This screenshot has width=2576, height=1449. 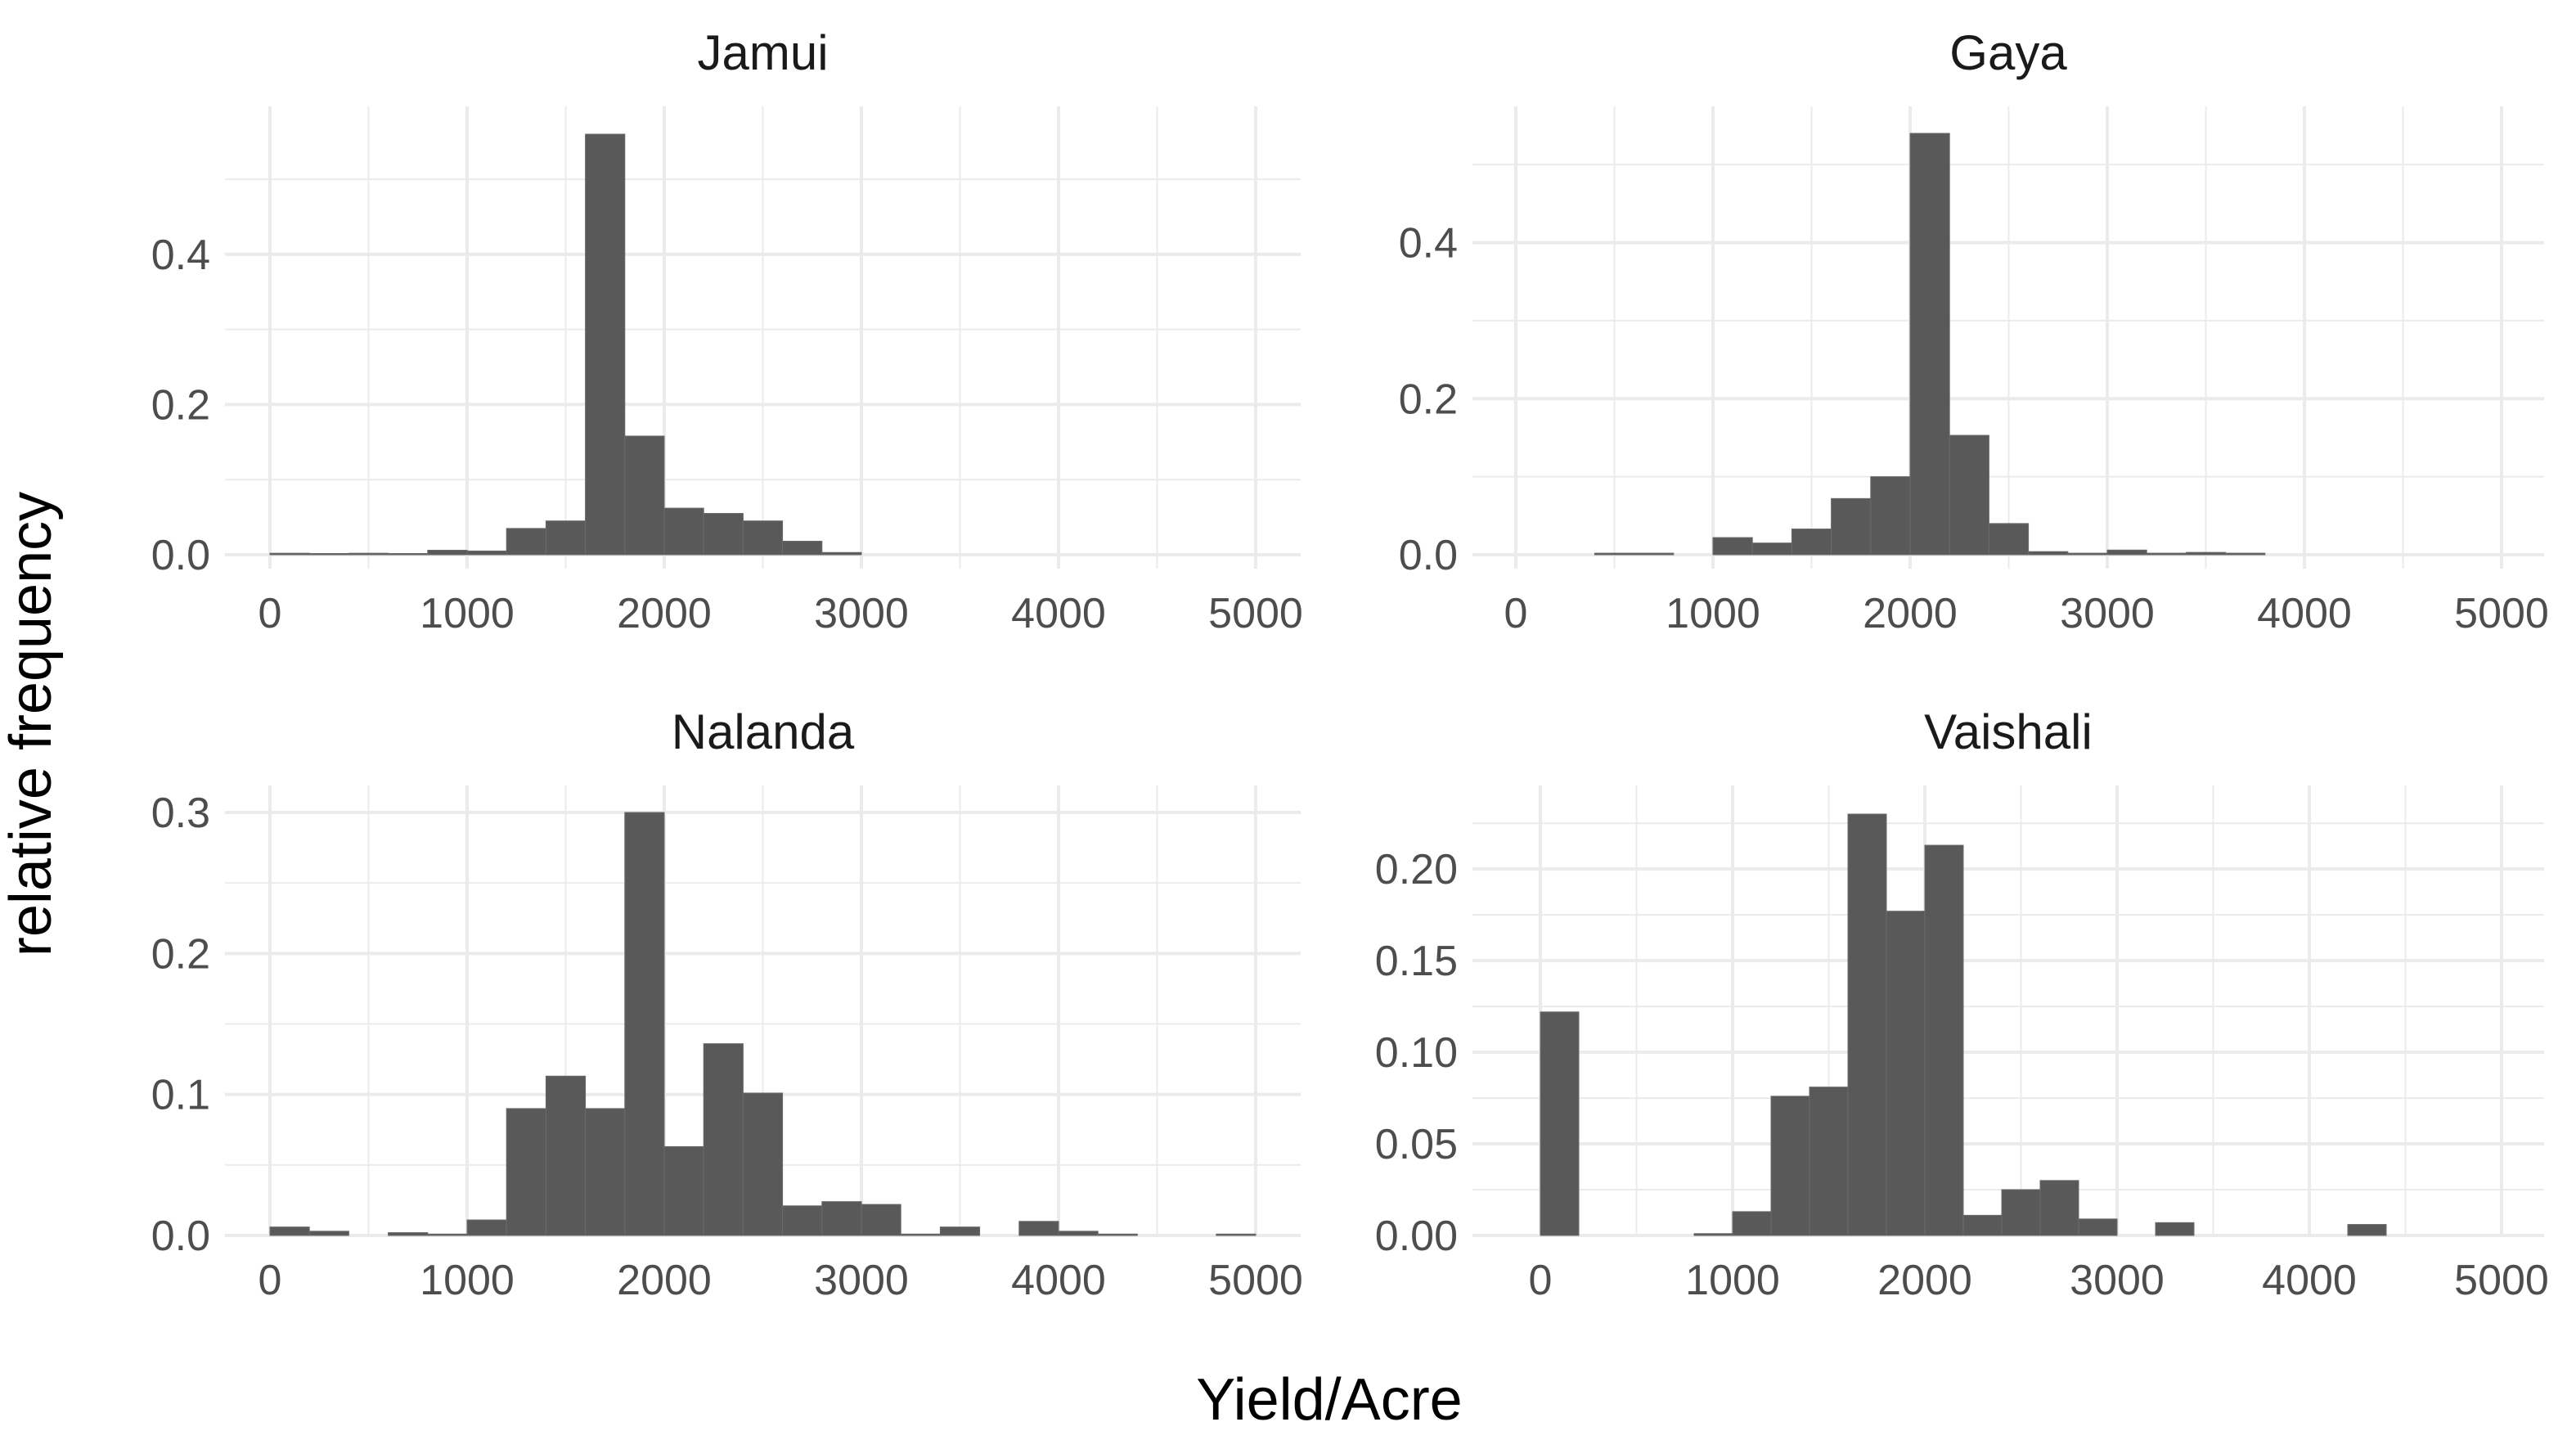 I want to click on facet-title: Vaishali, so click(x=2009, y=732).